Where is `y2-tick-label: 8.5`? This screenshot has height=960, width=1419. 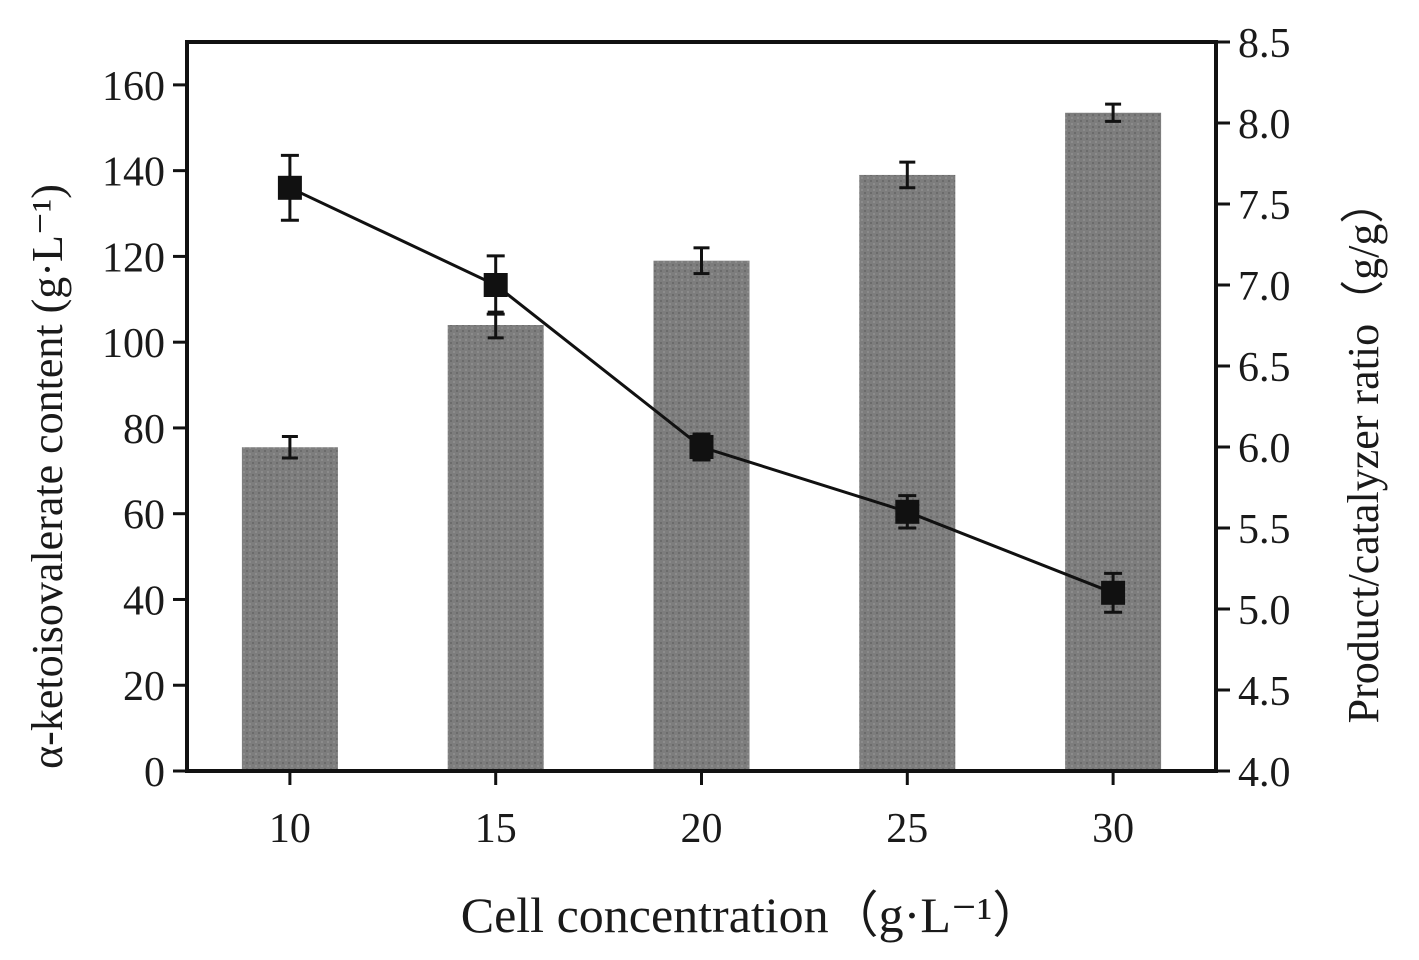 y2-tick-label: 8.5 is located at coordinates (1264, 44).